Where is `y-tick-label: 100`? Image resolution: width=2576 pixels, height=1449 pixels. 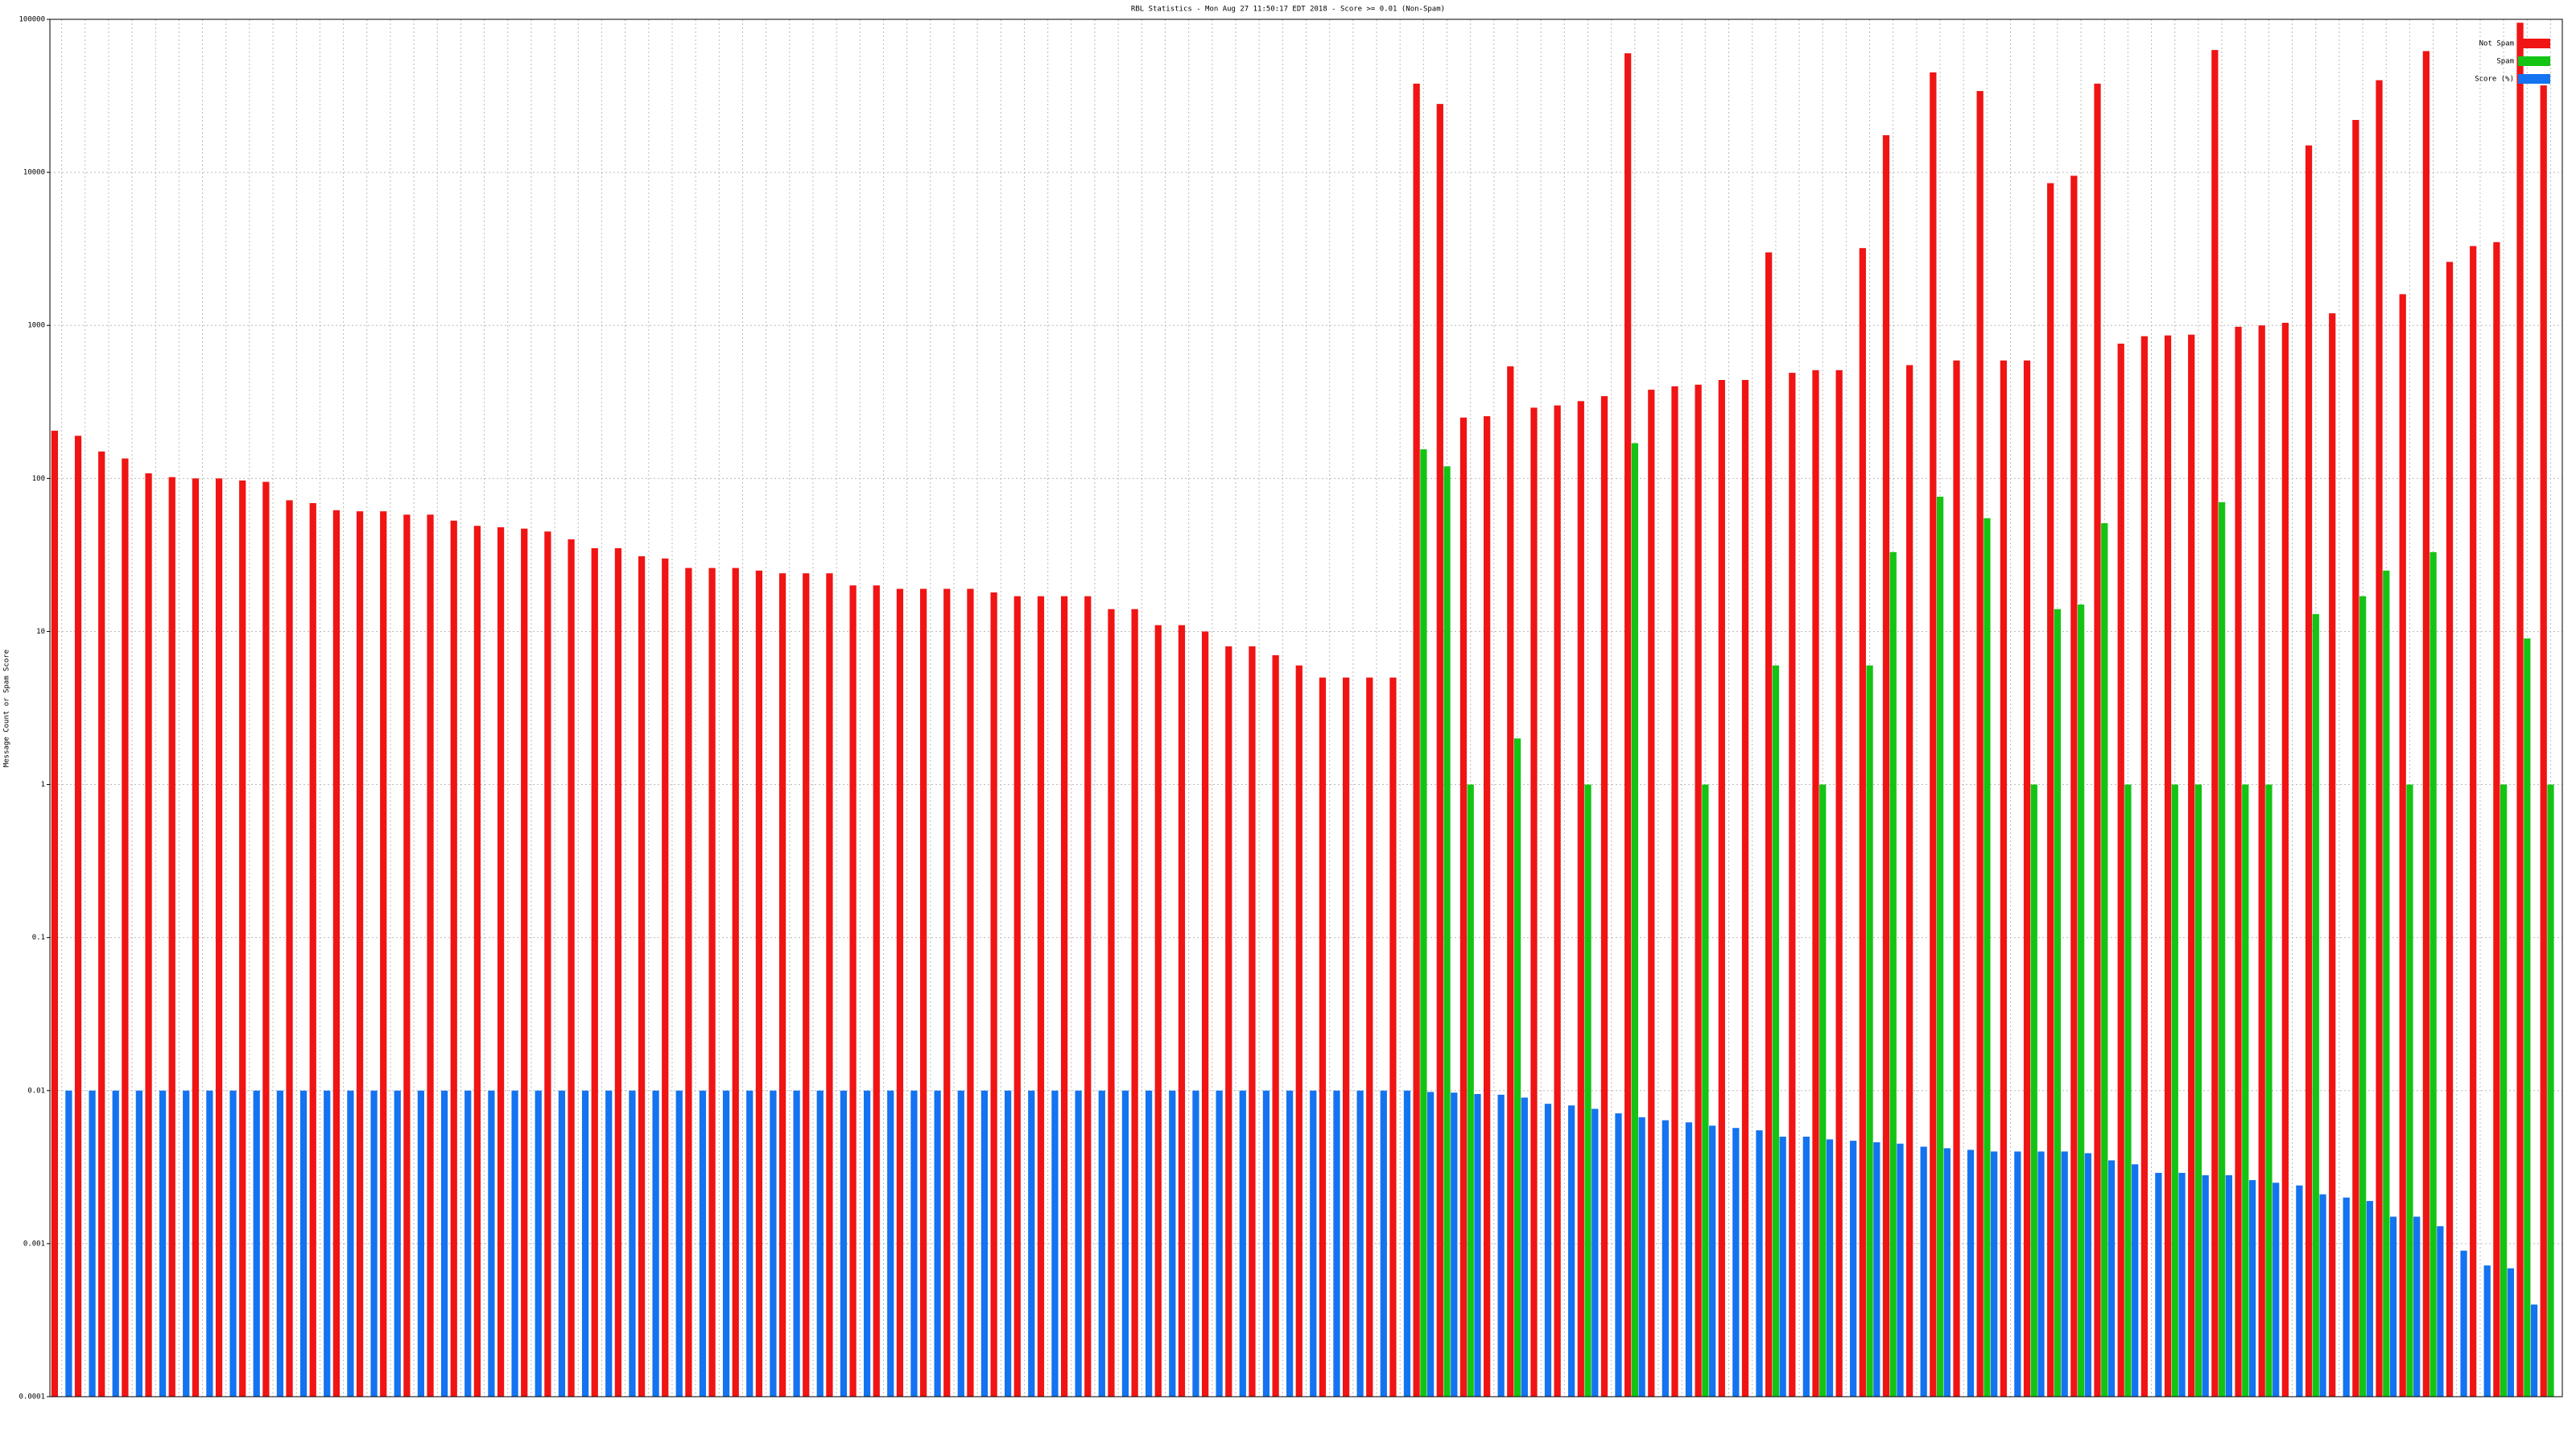 y-tick-label: 100 is located at coordinates (38, 479).